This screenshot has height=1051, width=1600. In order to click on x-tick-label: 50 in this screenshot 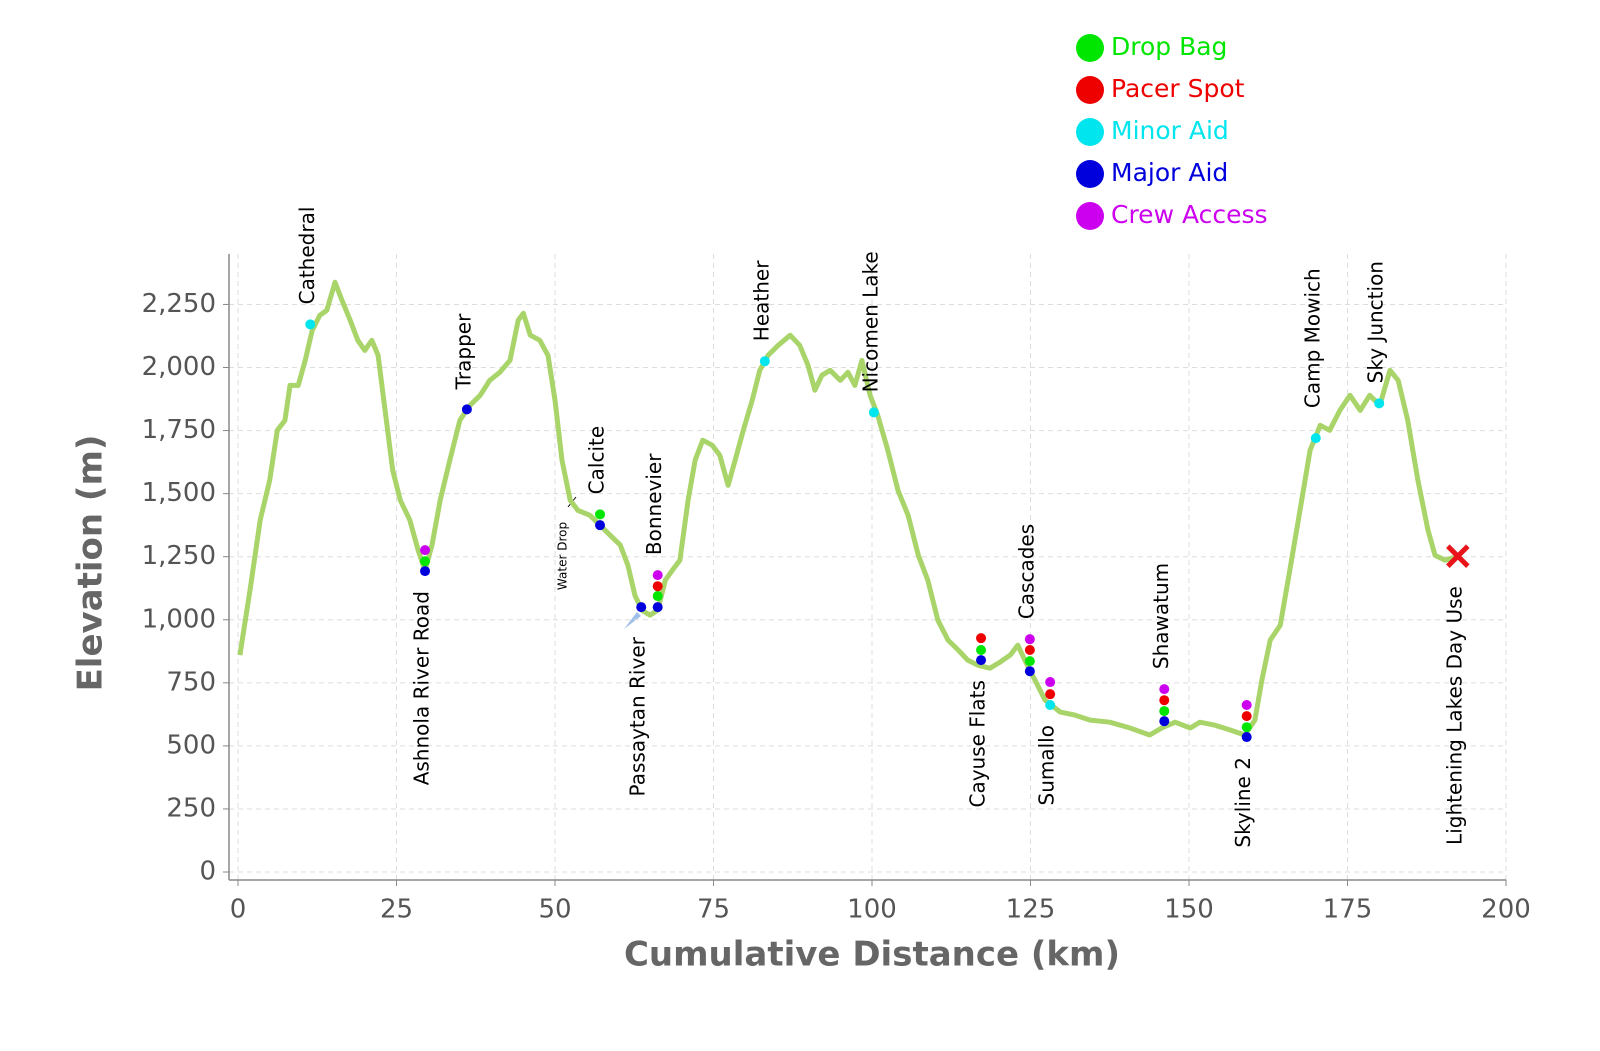, I will do `click(554, 910)`.